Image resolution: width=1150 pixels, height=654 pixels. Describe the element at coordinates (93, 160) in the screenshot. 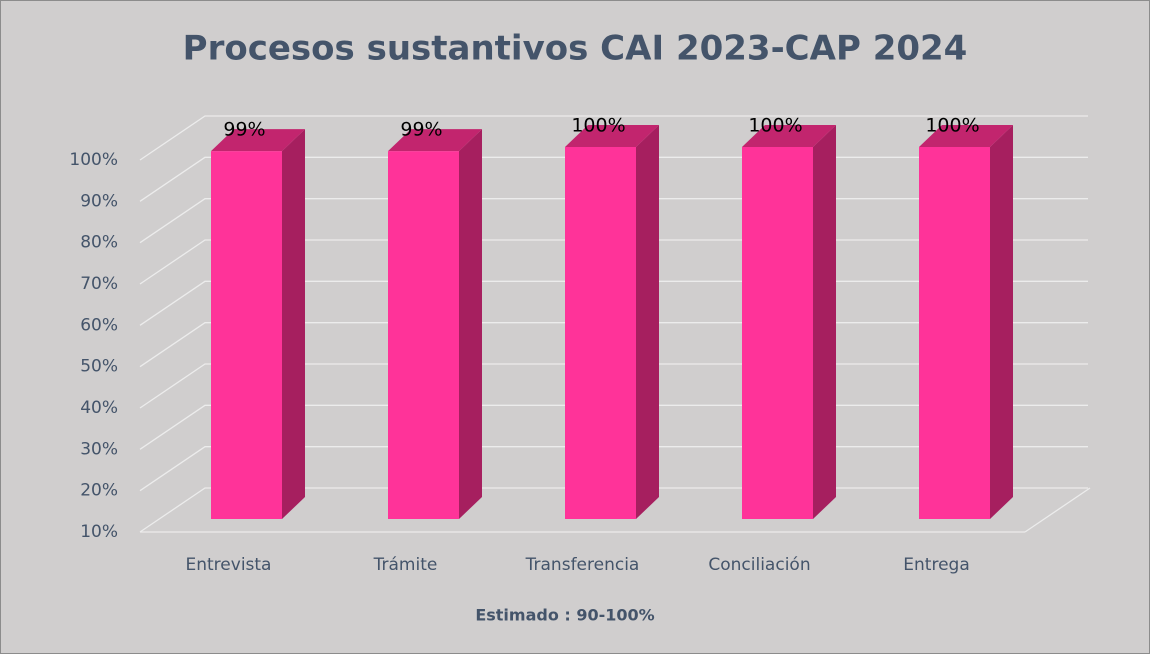

I see `y-tick-label: 100%` at that location.